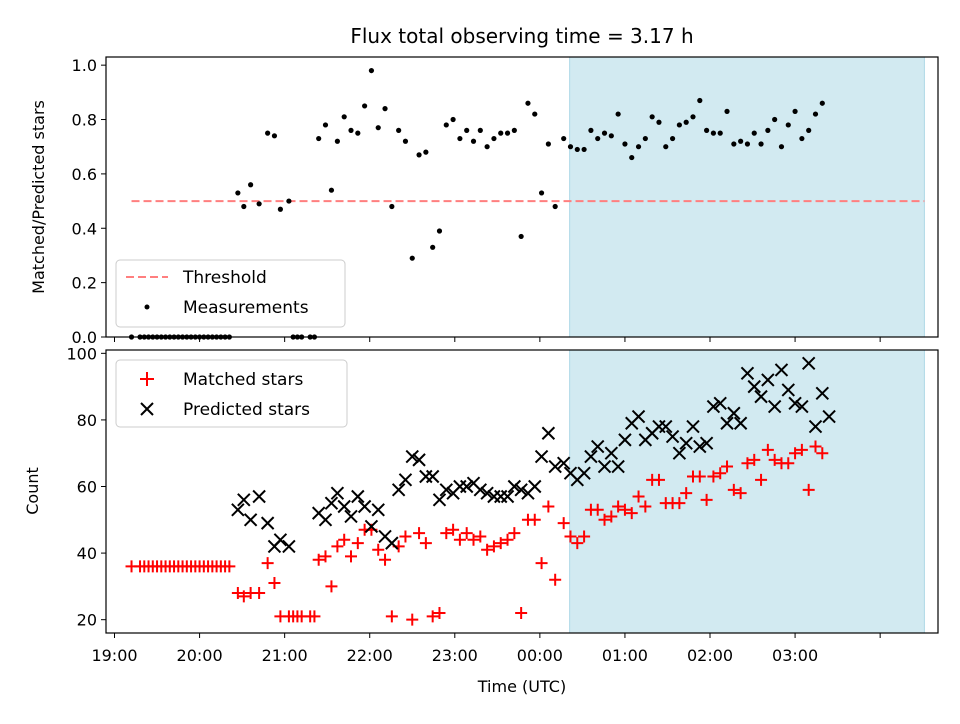 The height and width of the screenshot is (724, 960). I want to click on bottom-y-tick-label: 100, so click(81, 353).